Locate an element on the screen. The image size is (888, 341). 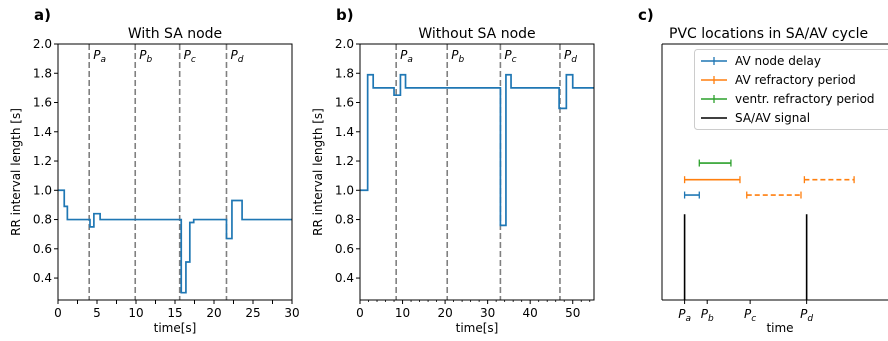
x-tick-label-subscript: d is located at coordinates (810, 319).